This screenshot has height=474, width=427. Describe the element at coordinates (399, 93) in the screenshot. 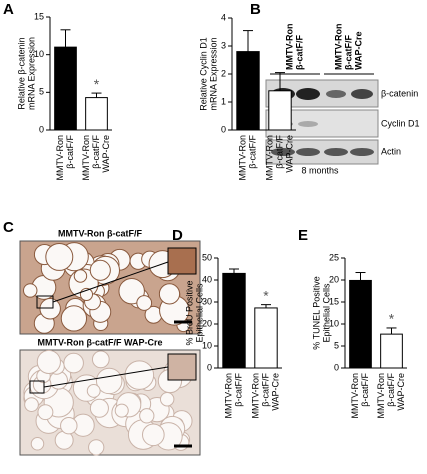

I see `row-label: β-catenin` at that location.